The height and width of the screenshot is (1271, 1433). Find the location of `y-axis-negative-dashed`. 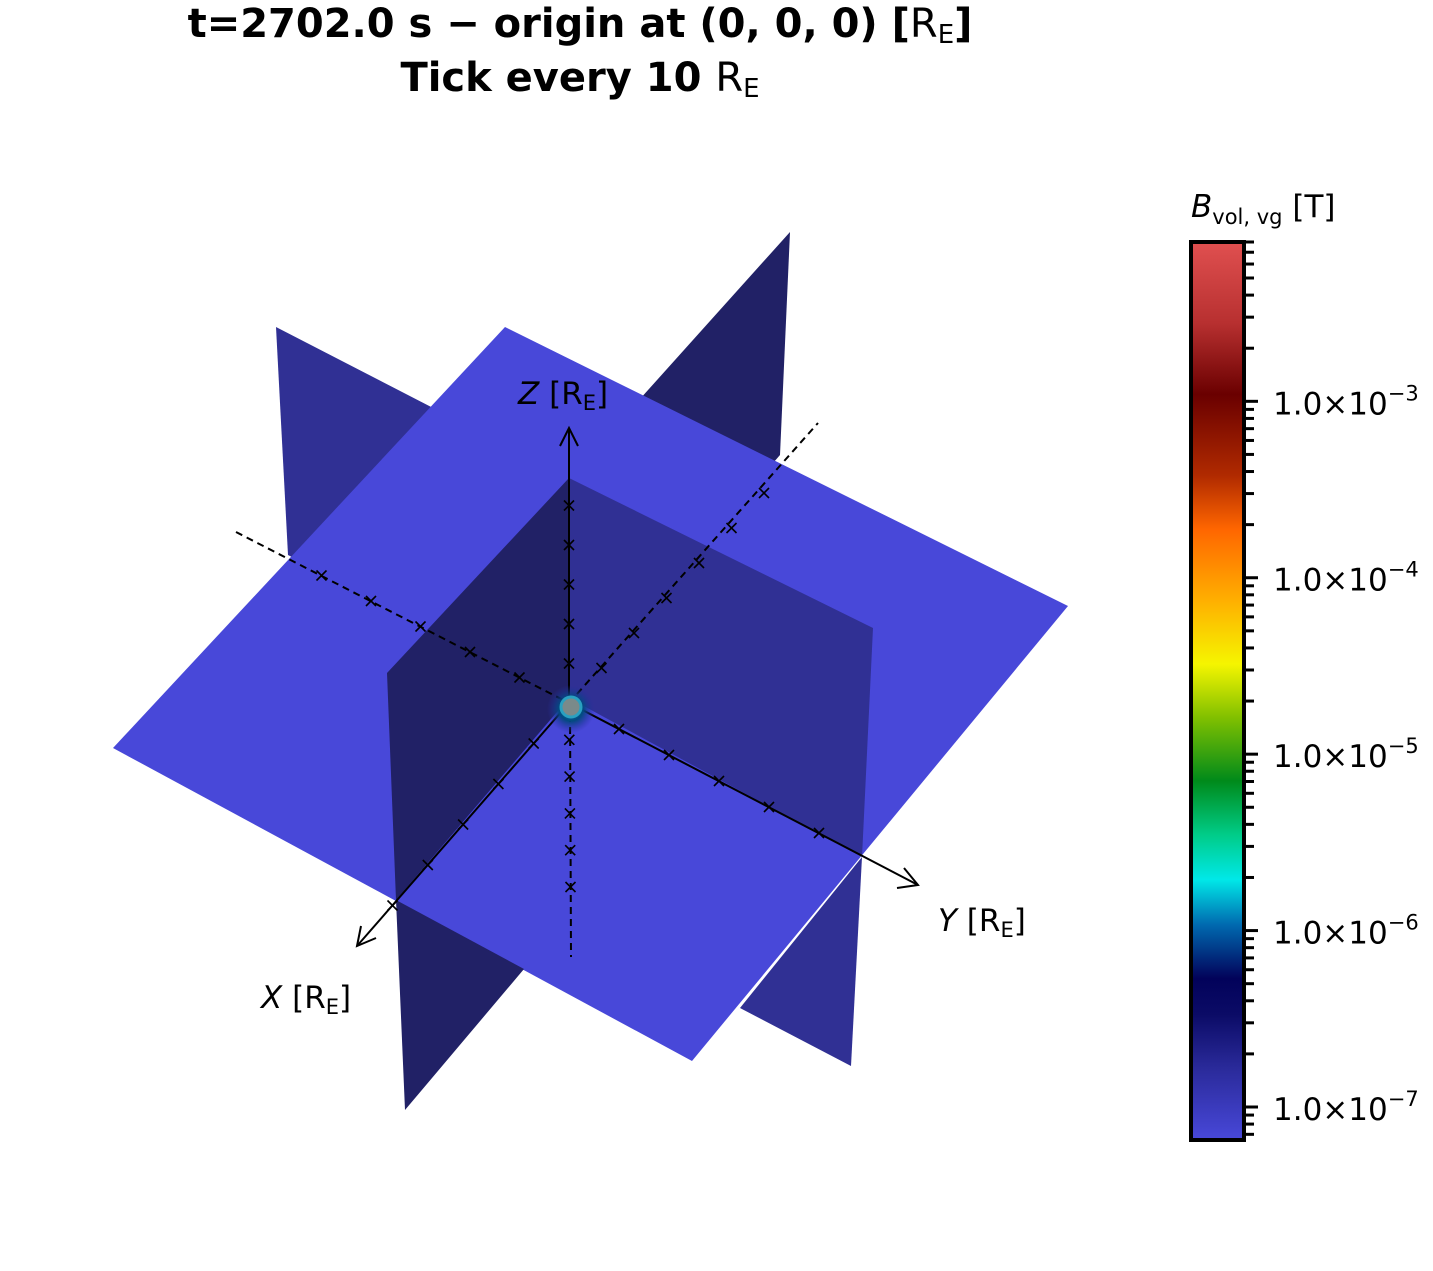

y-axis-negative-dashed is located at coordinates (693, 563).